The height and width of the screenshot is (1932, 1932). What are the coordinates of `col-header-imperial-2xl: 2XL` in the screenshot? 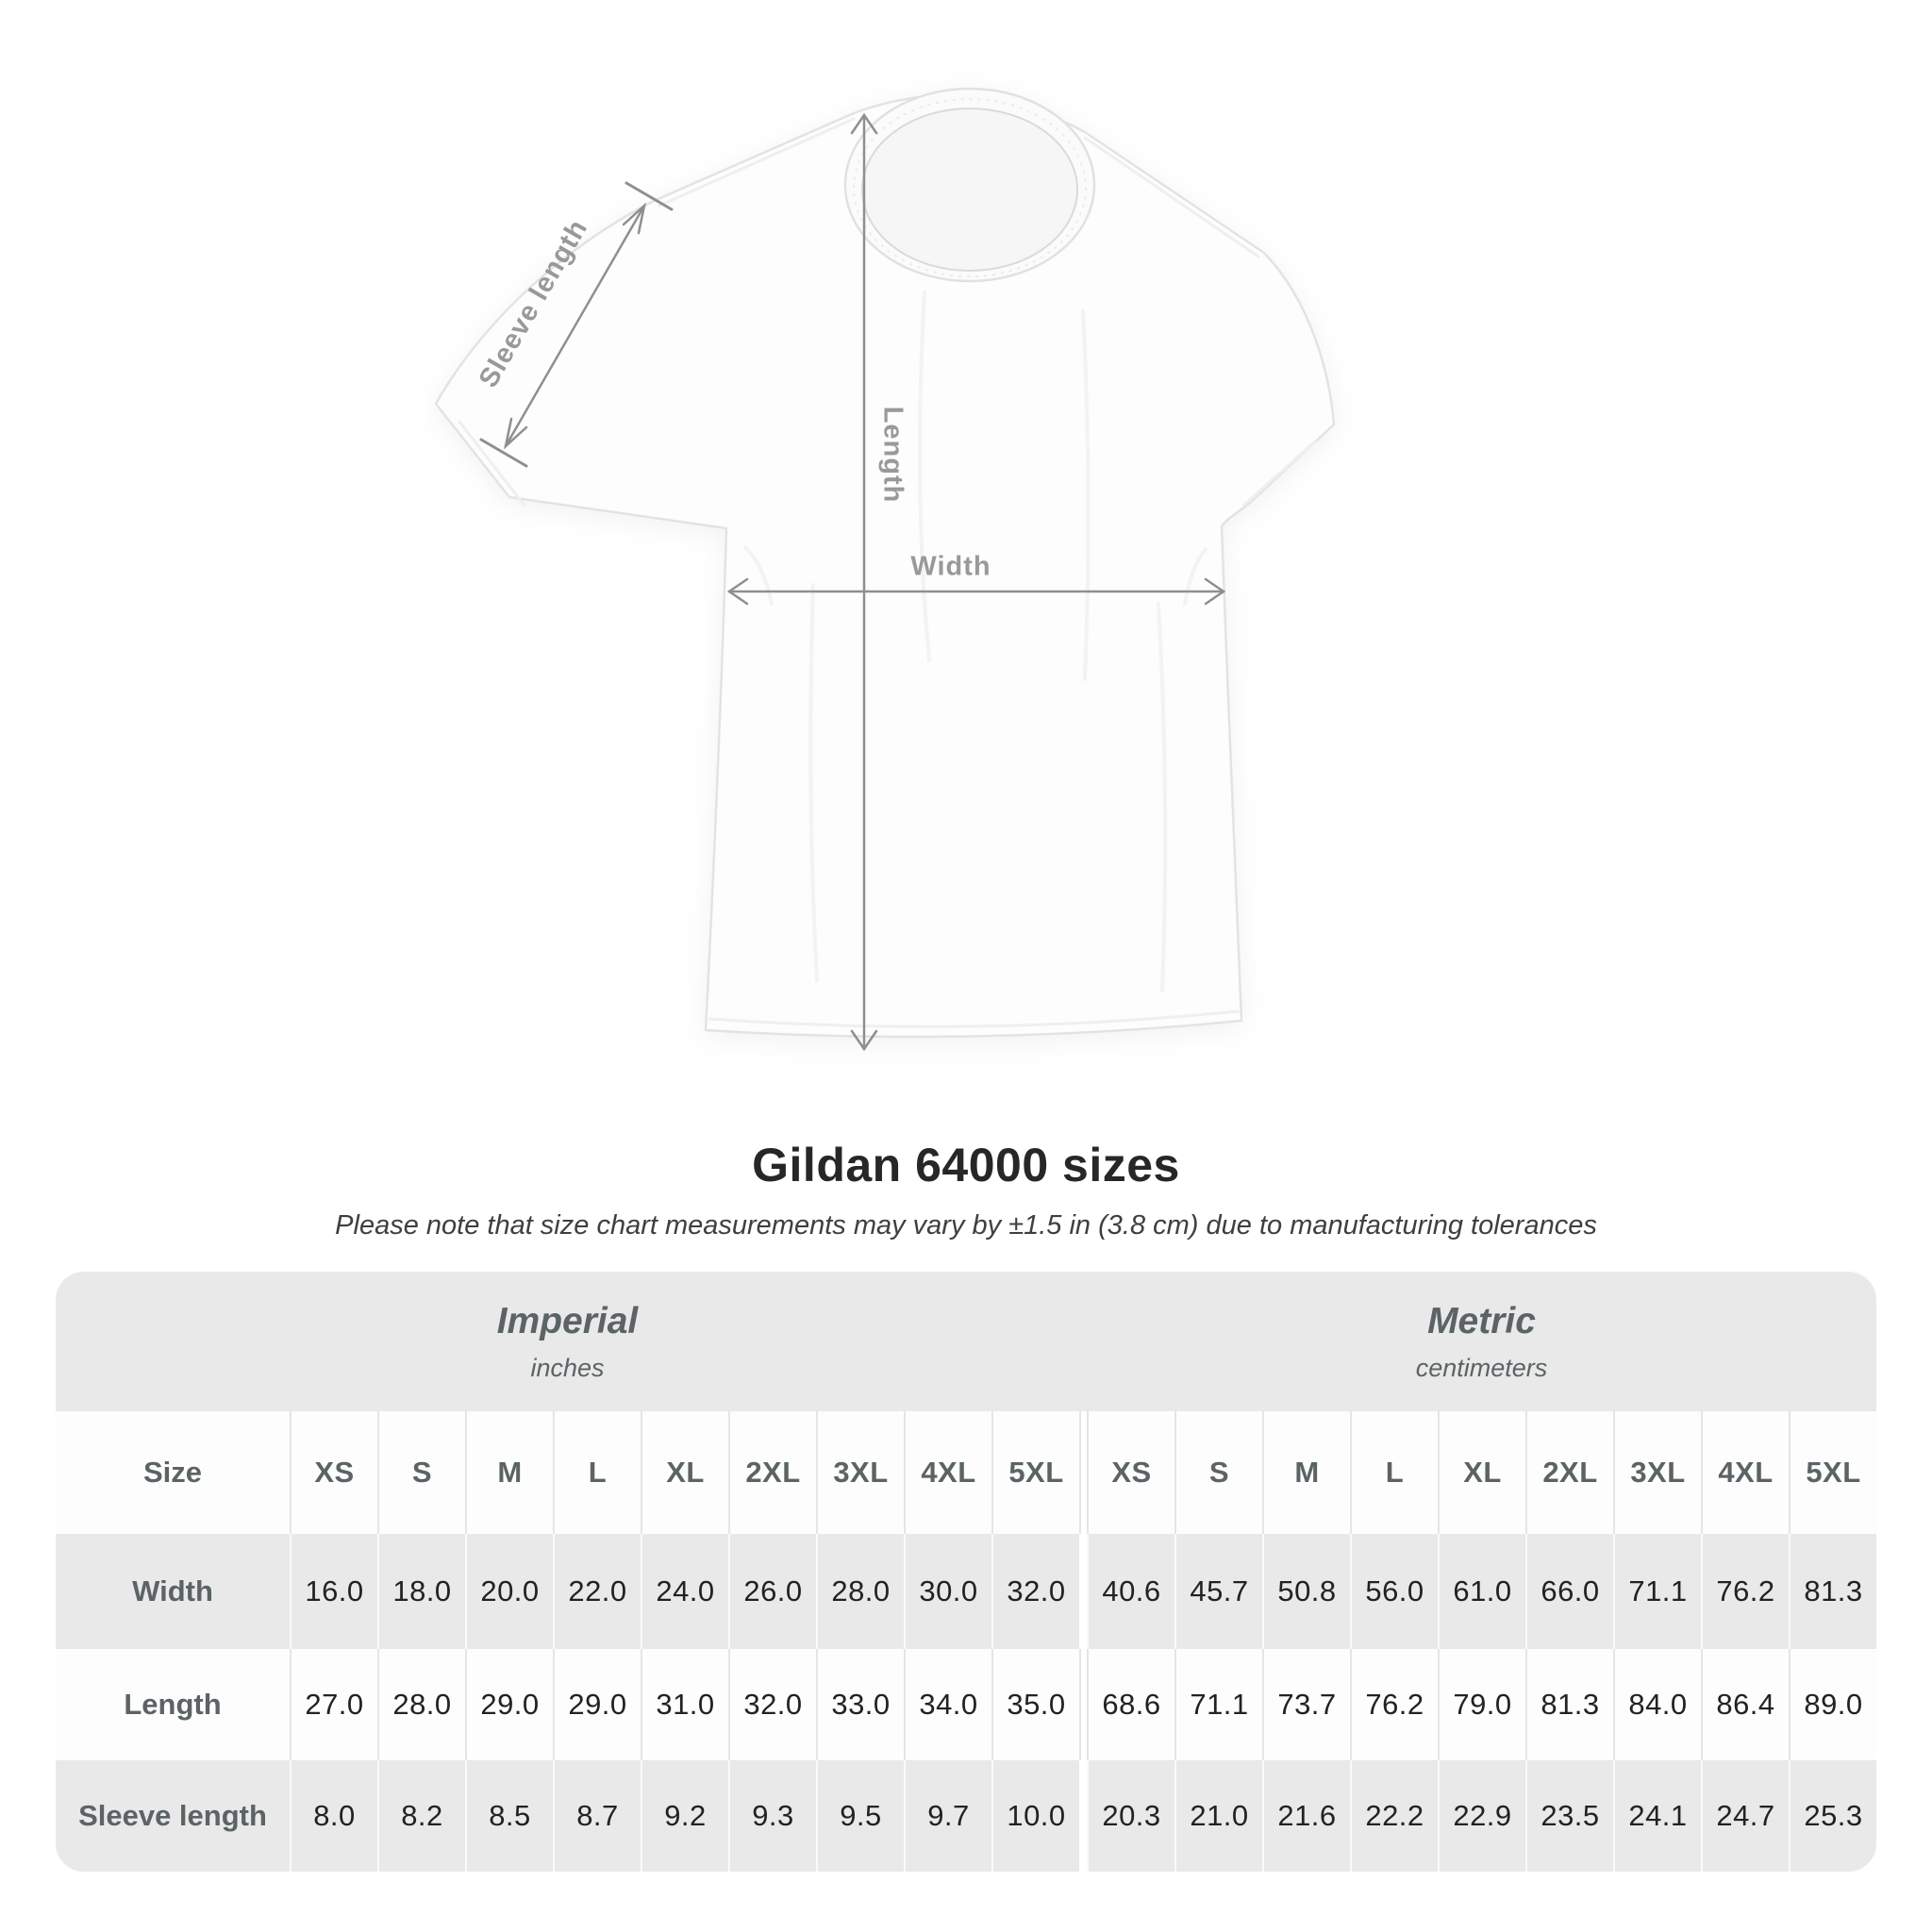 It's located at (772, 1473).